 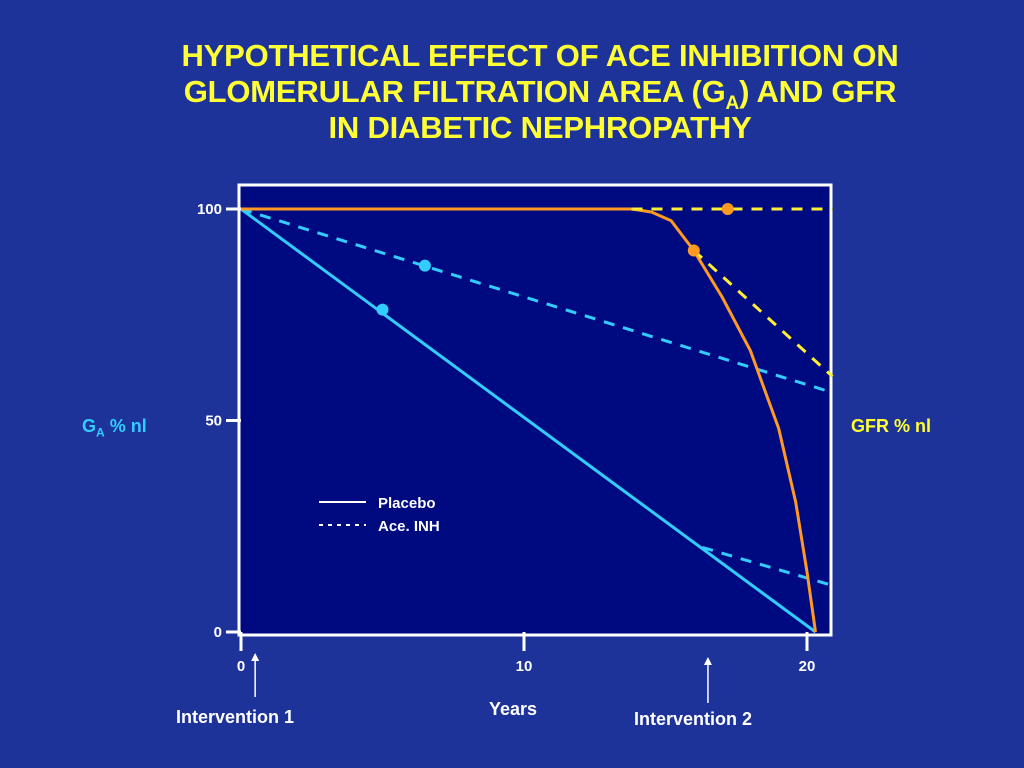 I want to click on legend-placebo: Placebo, so click(x=407, y=503).